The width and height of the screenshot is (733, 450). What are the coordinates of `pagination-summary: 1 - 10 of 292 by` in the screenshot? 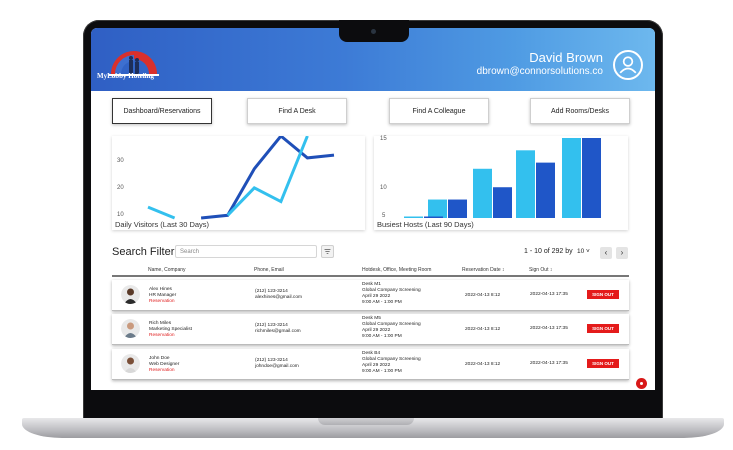 It's located at (548, 251).